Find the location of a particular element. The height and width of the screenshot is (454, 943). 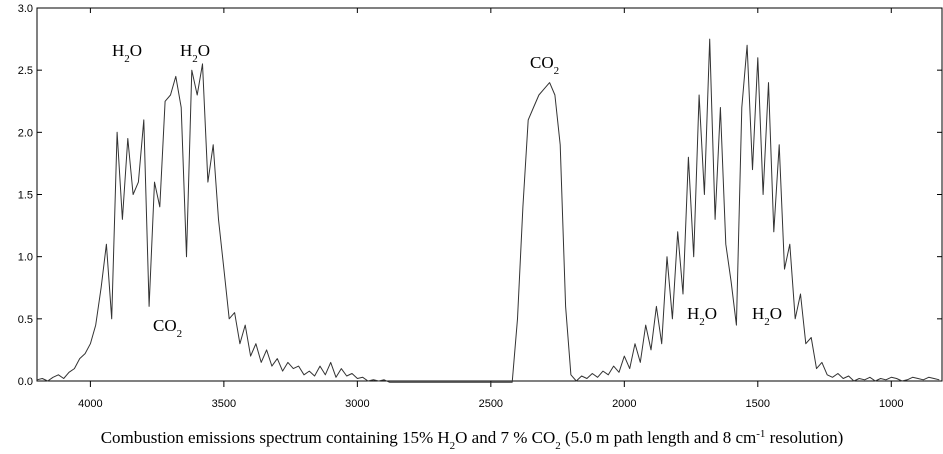

text-part: (5.0 m path length and 8 cm is located at coordinates (658, 437).